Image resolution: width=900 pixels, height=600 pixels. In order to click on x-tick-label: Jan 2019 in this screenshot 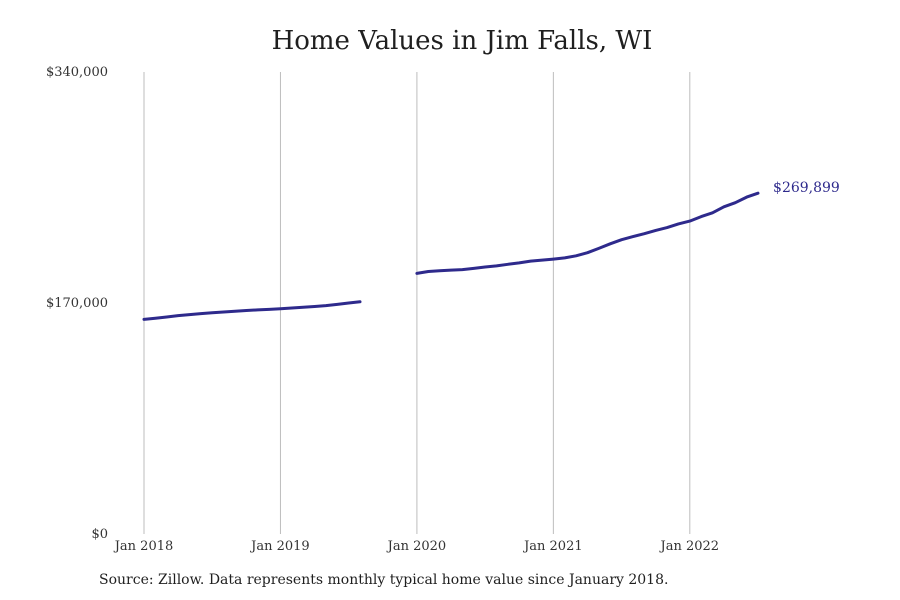, I will do `click(279, 546)`.